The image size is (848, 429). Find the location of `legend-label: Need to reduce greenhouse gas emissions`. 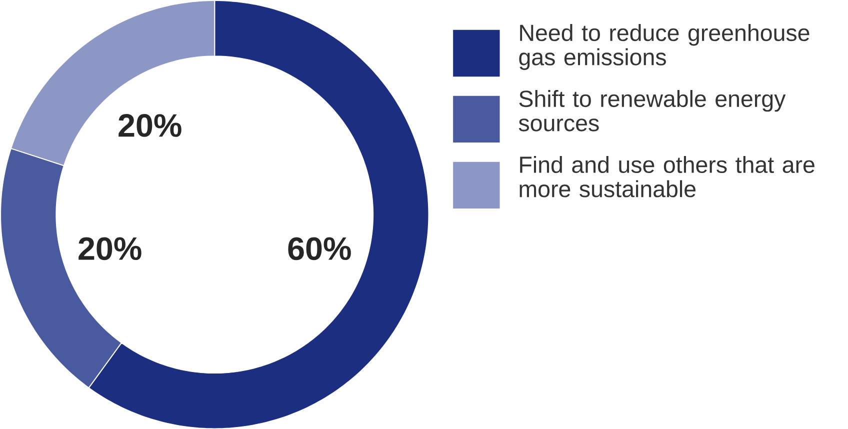

legend-label: Need to reduce greenhouse gas emissions is located at coordinates (664, 47).